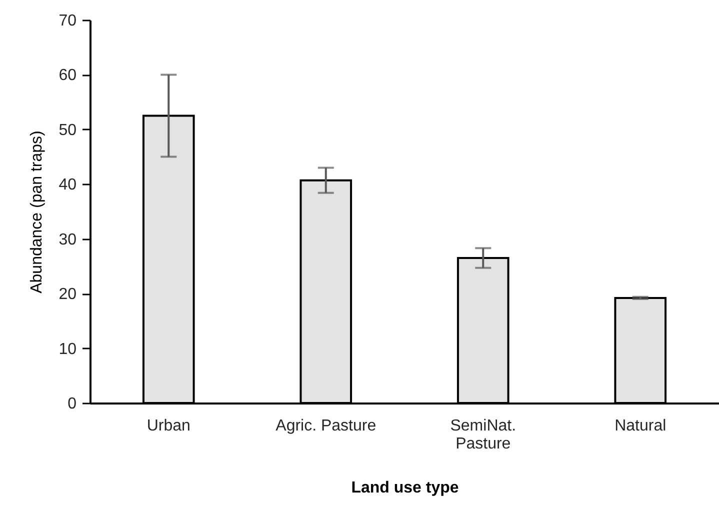 This screenshot has width=719, height=528. What do you see at coordinates (483, 435) in the screenshot?
I see `x-tick-label: SemiNat. Pasture` at bounding box center [483, 435].